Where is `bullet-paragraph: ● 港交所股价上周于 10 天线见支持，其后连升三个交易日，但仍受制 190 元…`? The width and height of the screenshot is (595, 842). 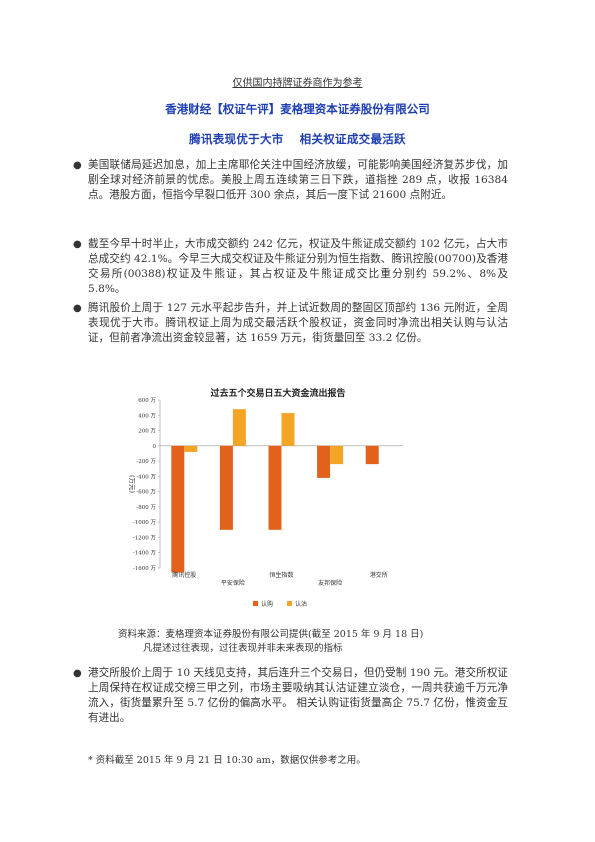
bullet-paragraph: ● 港交所股价上周于 10 天线见支持，其后连升三个交易日，但仍受制 190 元… is located at coordinates (290, 696).